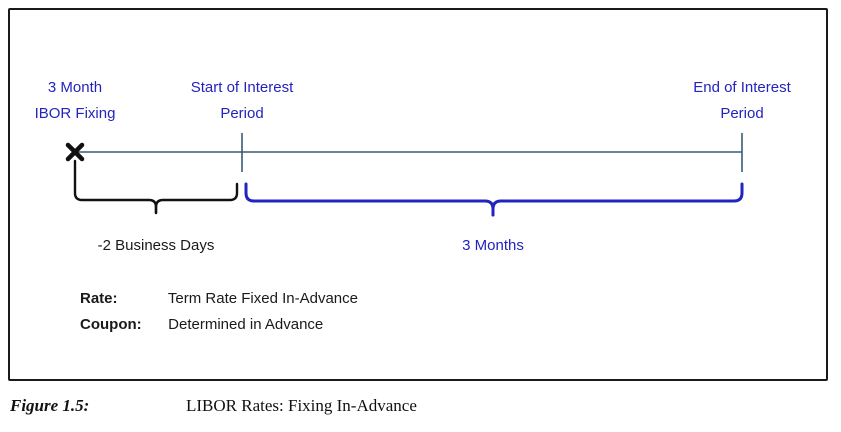  I want to click on label-start-line2: Period, so click(242, 113).